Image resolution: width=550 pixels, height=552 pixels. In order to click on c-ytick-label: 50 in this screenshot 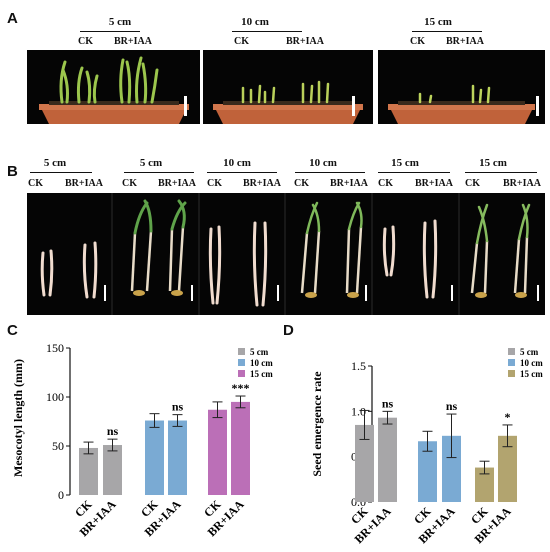, I will do `click(58, 446)`.